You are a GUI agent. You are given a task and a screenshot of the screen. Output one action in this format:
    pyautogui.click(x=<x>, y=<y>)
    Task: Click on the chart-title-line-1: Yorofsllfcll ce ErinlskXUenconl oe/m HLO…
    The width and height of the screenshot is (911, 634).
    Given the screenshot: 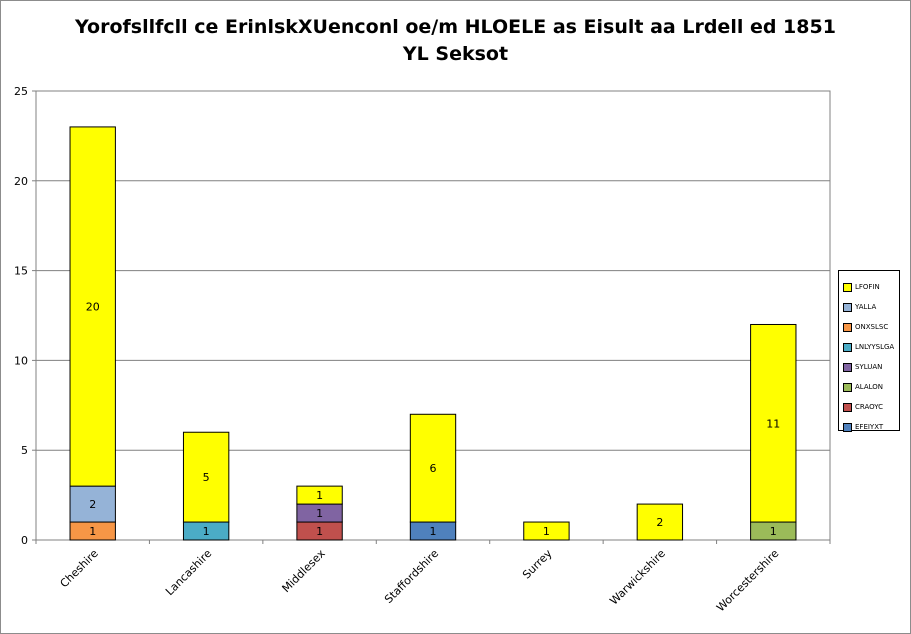 What is the action you would take?
    pyautogui.click(x=455, y=27)
    